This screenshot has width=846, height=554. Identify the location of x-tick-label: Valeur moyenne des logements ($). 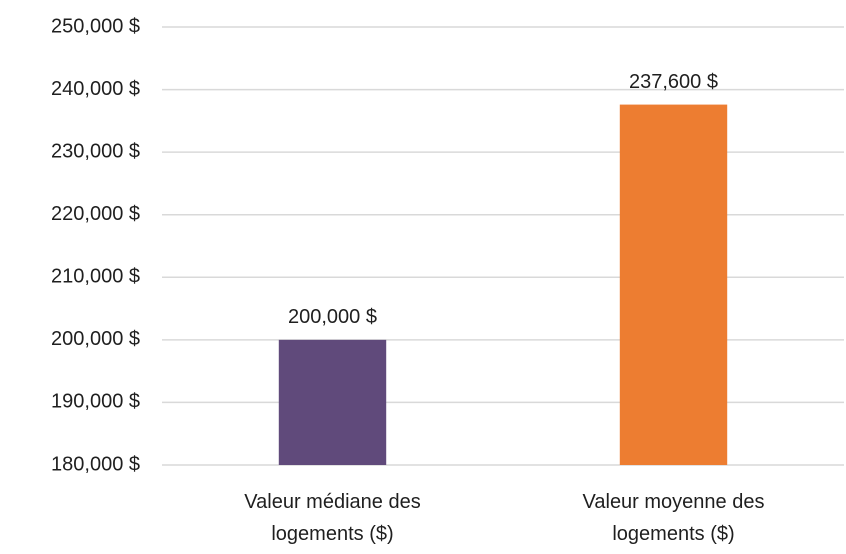
(673, 518).